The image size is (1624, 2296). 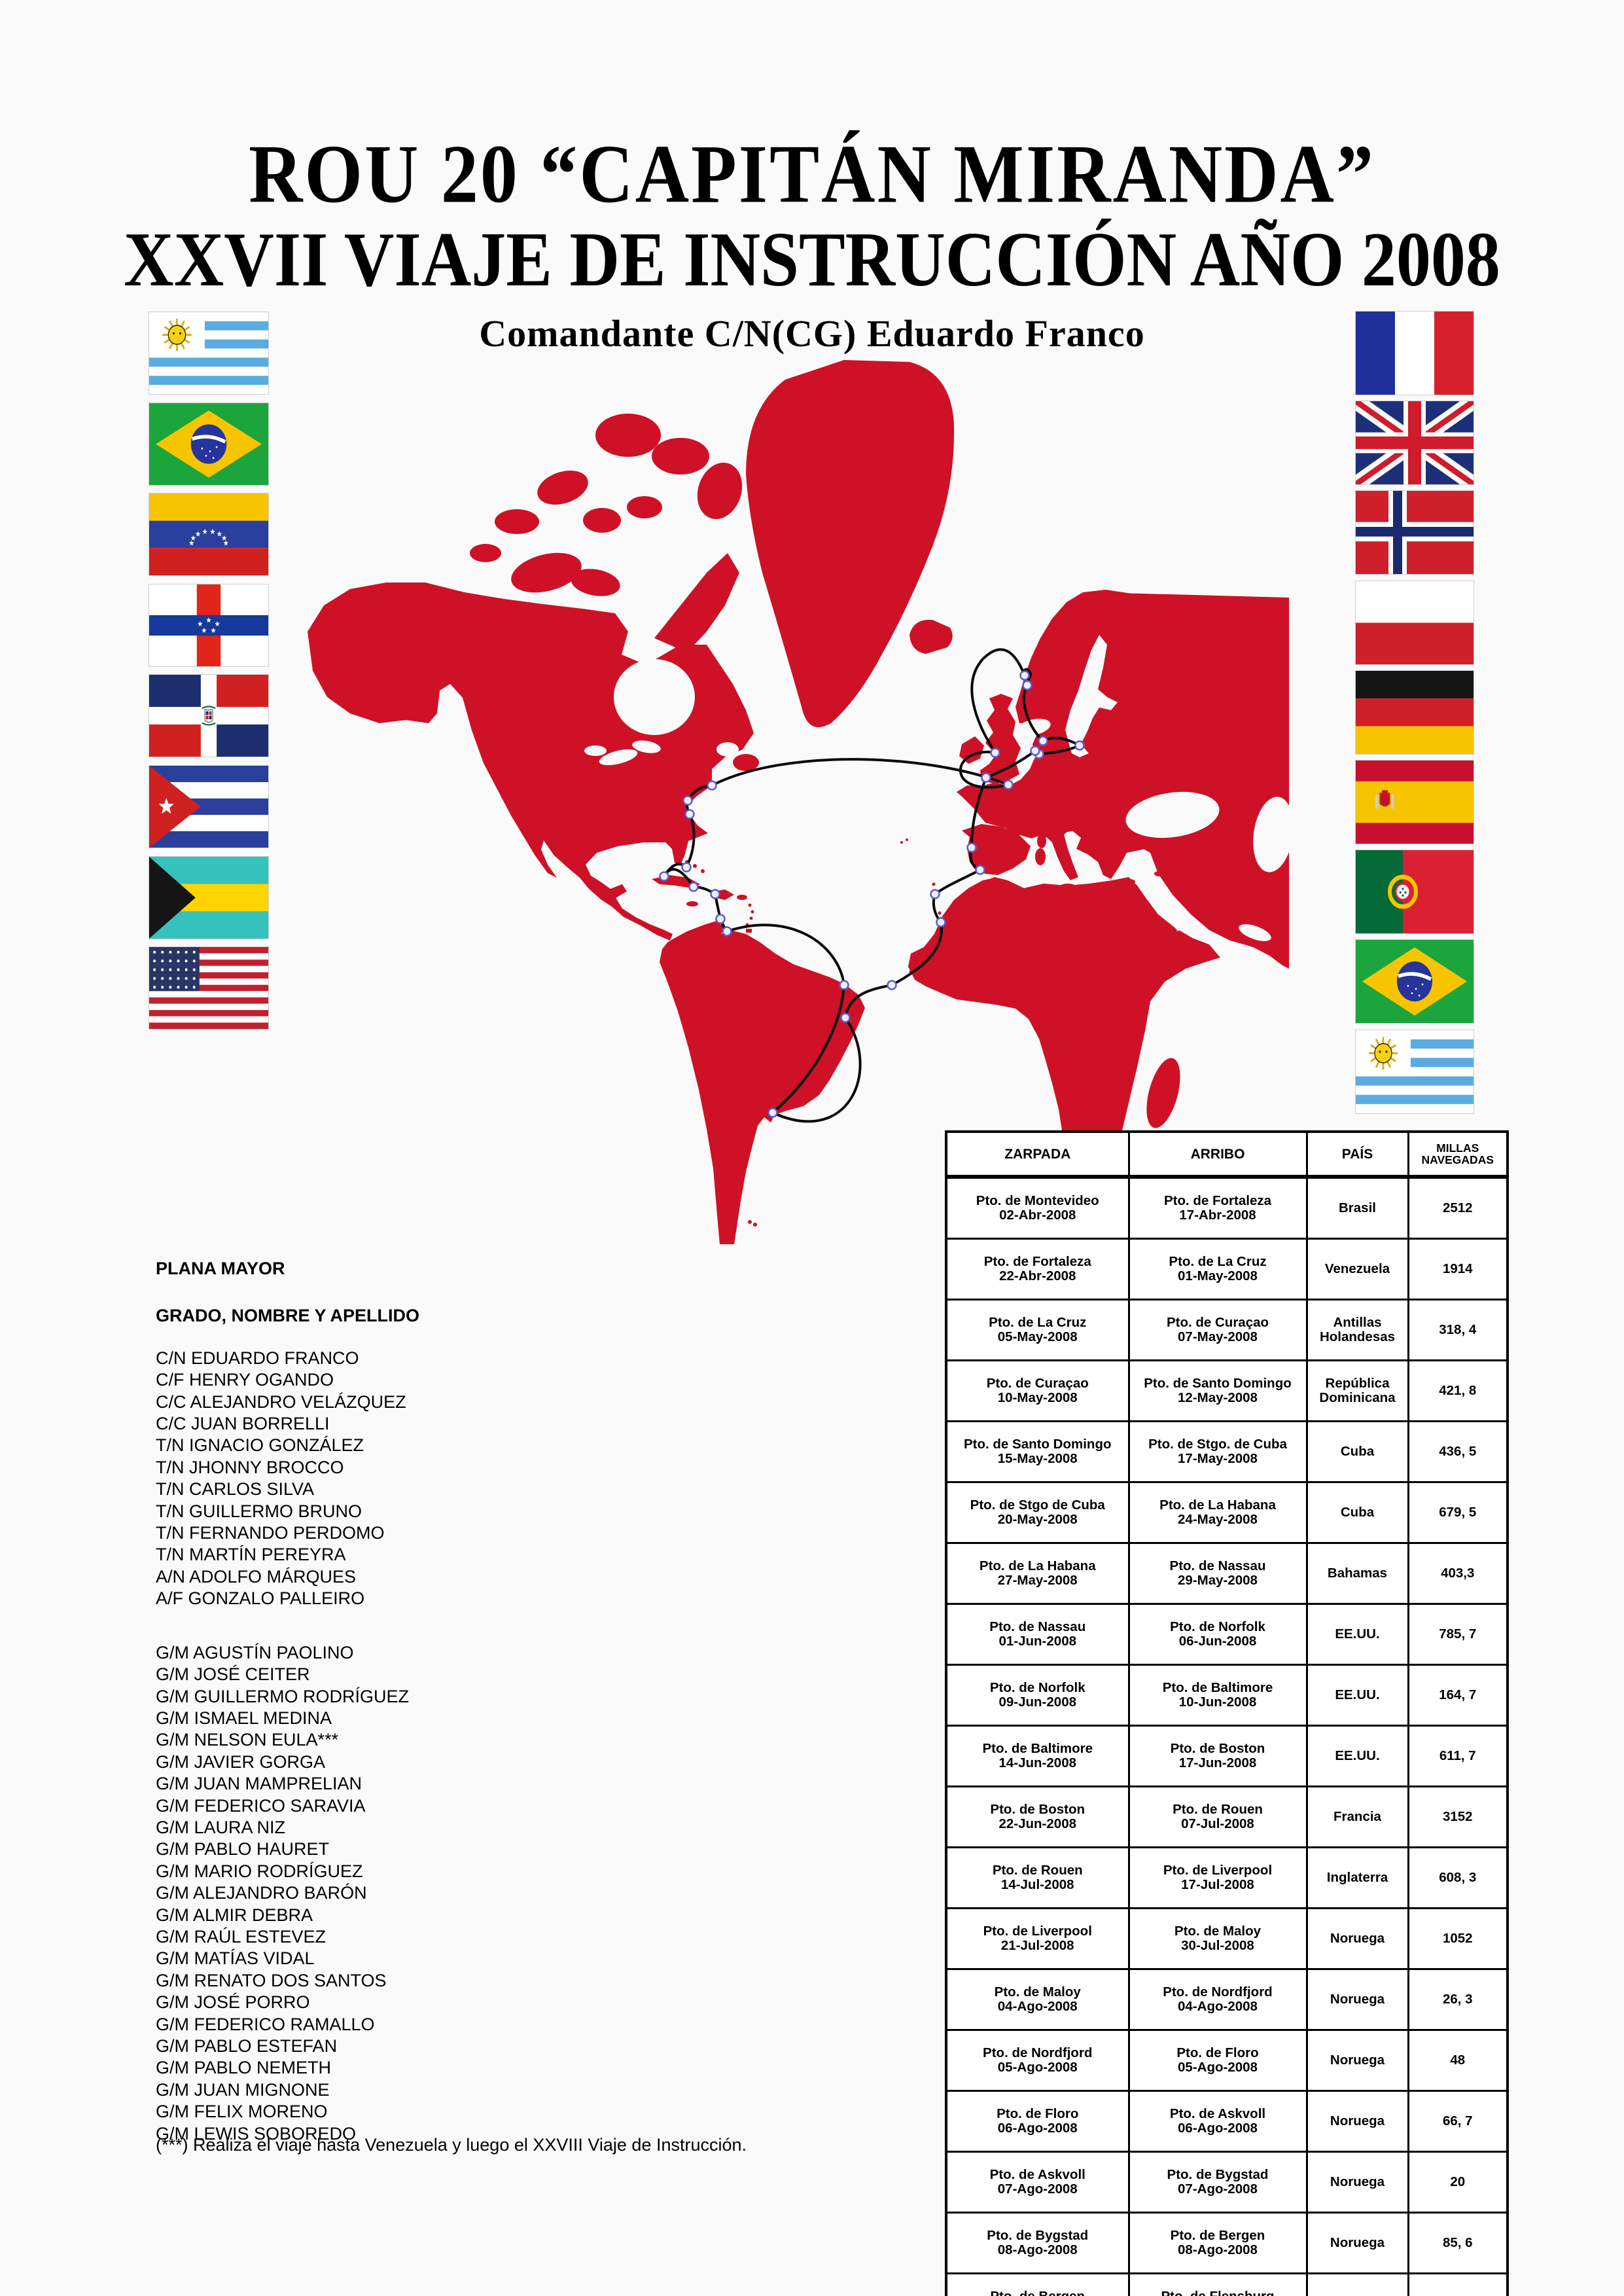 What do you see at coordinates (1415, 712) in the screenshot?
I see `flag-germany-icon` at bounding box center [1415, 712].